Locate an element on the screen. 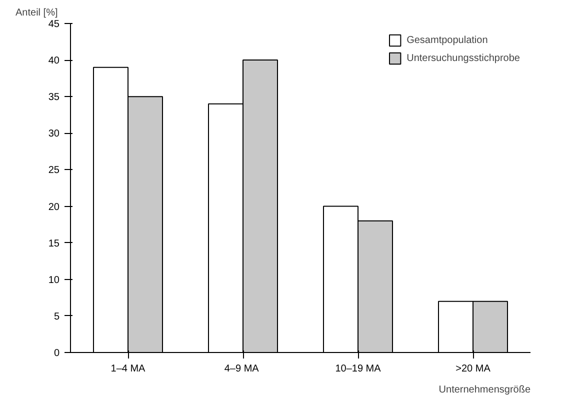 This screenshot has height=405, width=564. y-tick-label: 40 is located at coordinates (54, 61).